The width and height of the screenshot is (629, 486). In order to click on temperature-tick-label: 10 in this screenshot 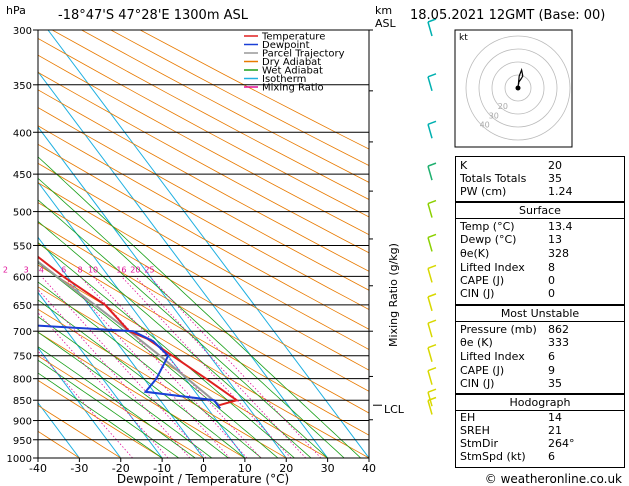, I will do `click(245, 468)`.